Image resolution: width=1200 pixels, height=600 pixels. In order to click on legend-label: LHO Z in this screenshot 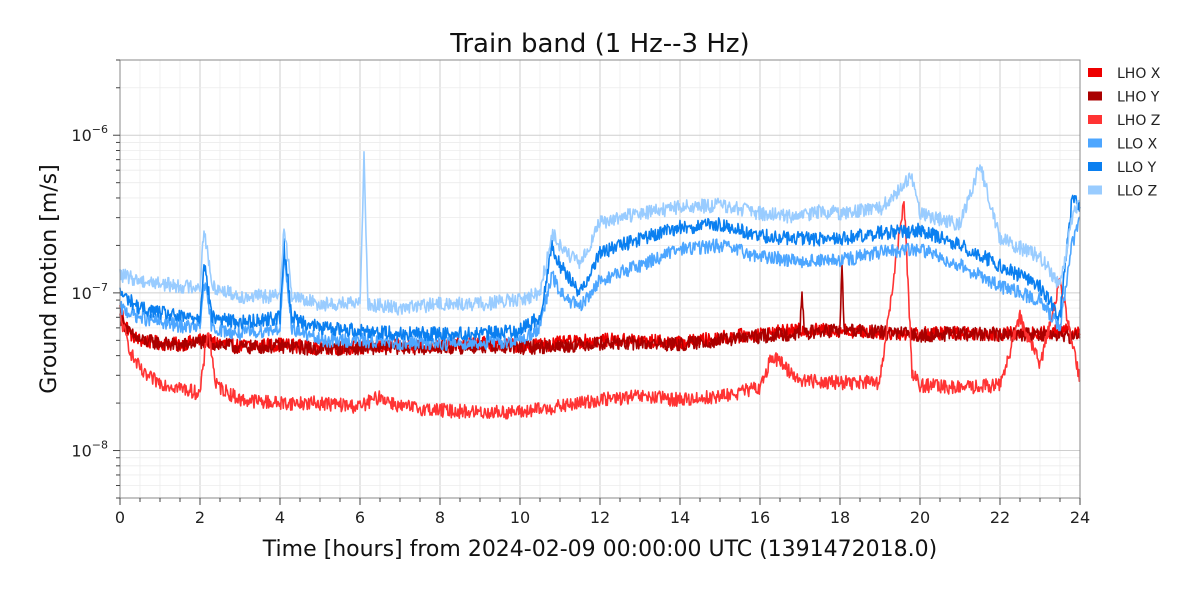, I will do `click(1138, 121)`.